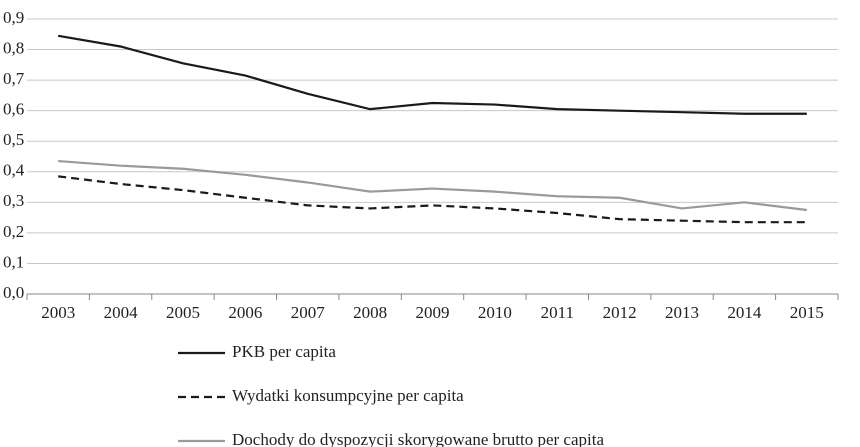 This screenshot has height=447, width=860. What do you see at coordinates (620, 312) in the screenshot?
I see `x-tick-label: 2012` at bounding box center [620, 312].